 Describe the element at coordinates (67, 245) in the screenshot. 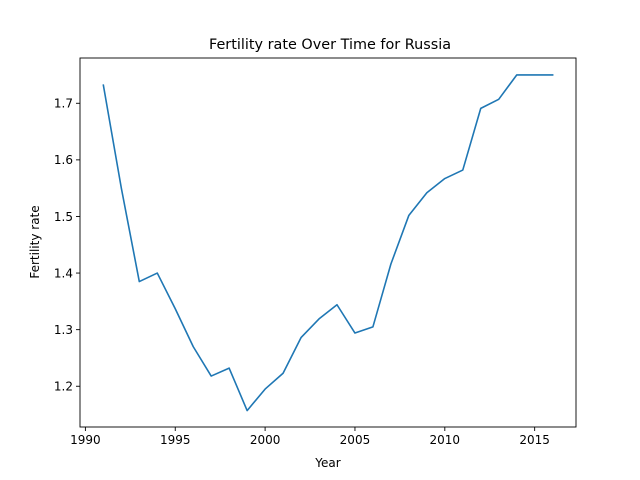

I see `y-axis-ticks: 1.2 1.3 1.4 1.5 1.6 1.7` at that location.